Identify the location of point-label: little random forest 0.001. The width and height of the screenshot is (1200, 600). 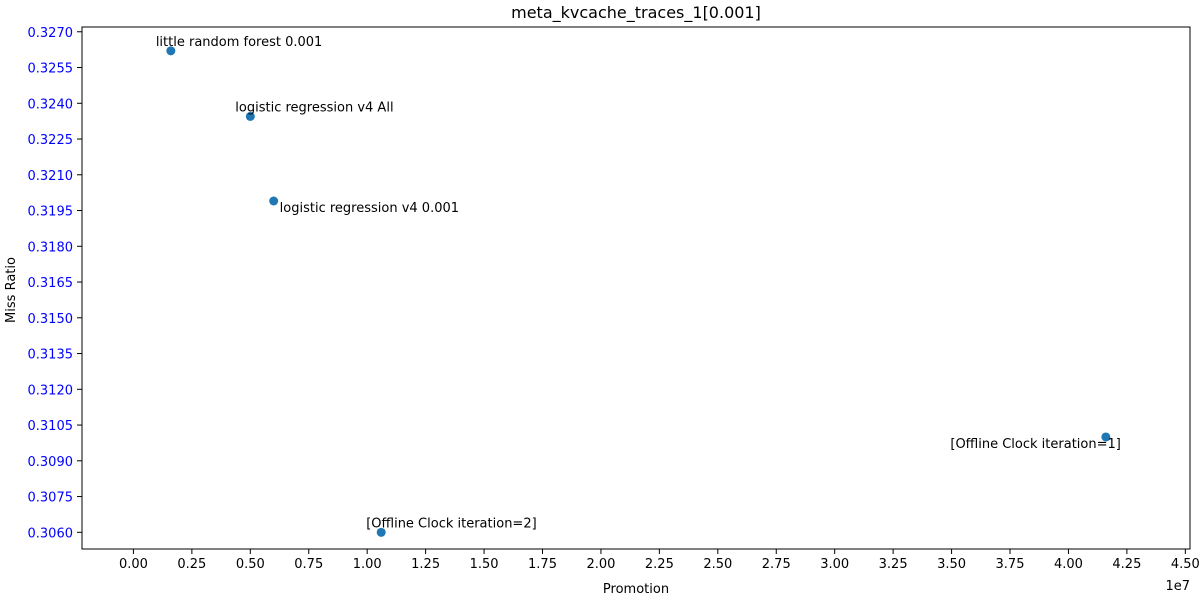
(239, 42).